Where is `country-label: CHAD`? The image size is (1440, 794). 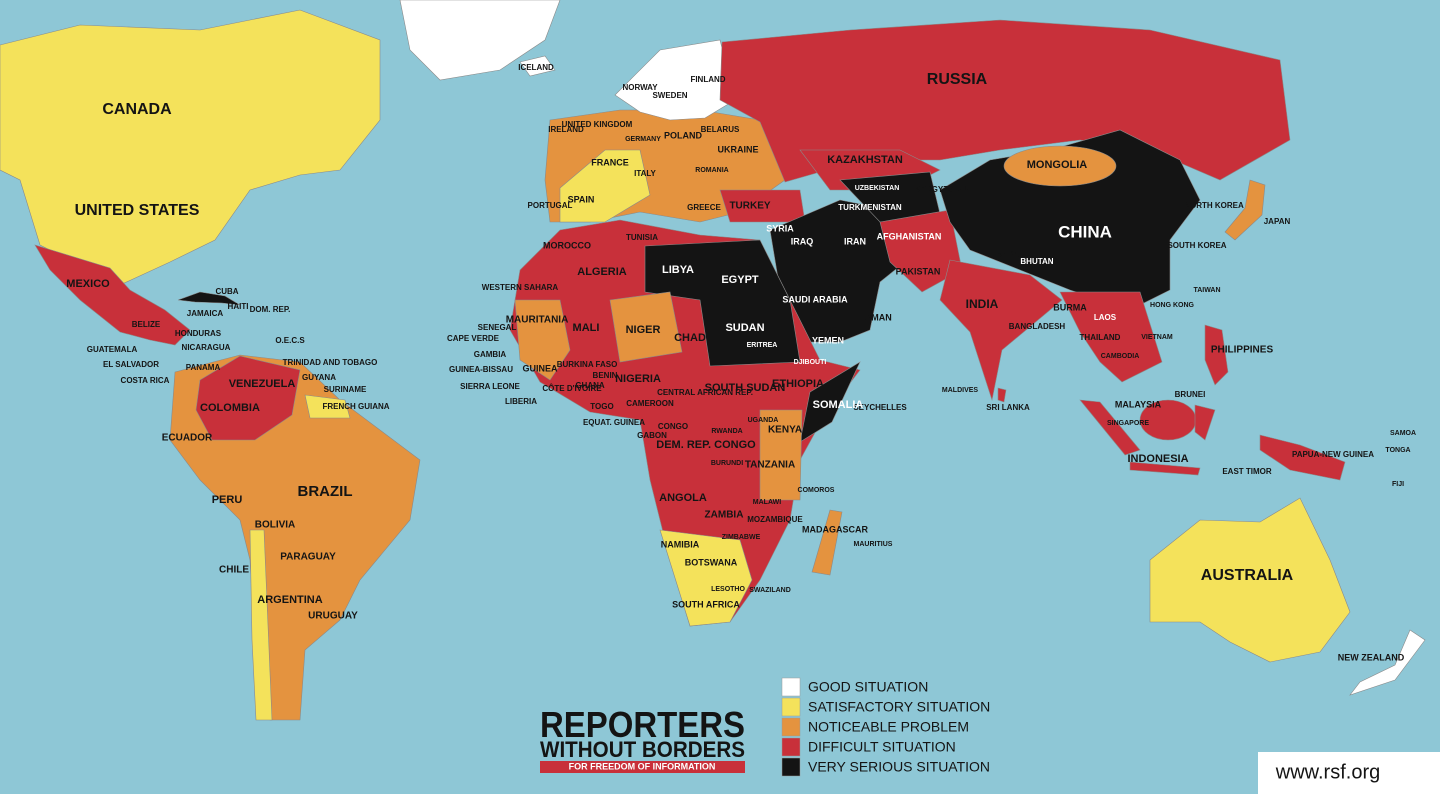 country-label: CHAD is located at coordinates (690, 338).